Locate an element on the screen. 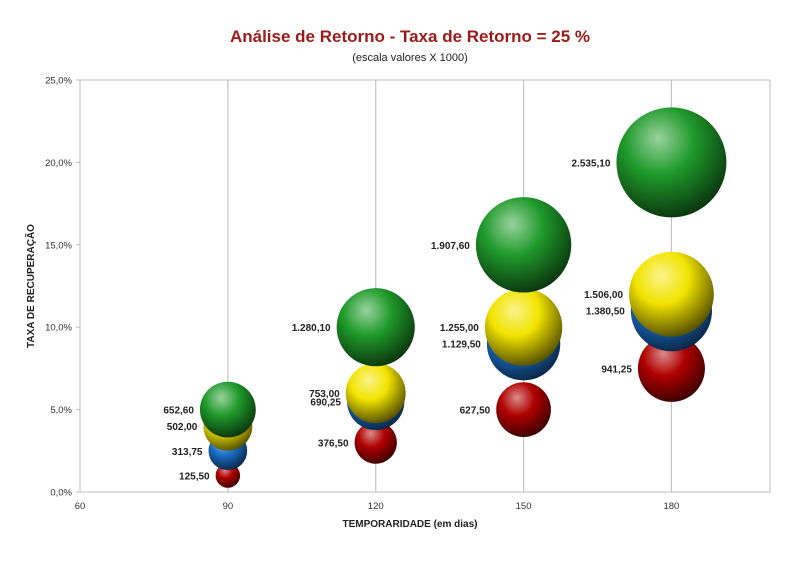  x-tick-label: 150 is located at coordinates (524, 506).